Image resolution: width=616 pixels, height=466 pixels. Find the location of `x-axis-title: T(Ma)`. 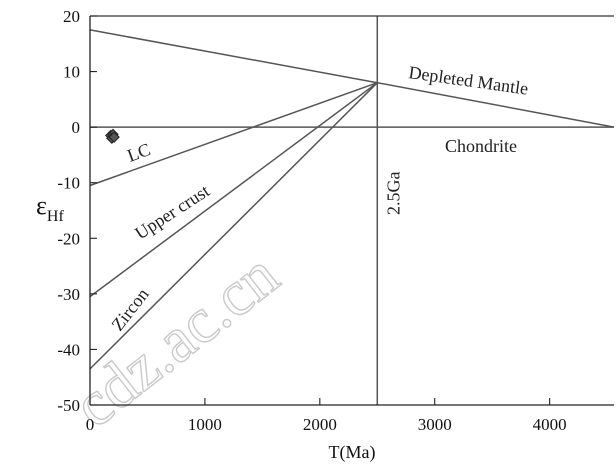

x-axis-title: T(Ma) is located at coordinates (352, 452).